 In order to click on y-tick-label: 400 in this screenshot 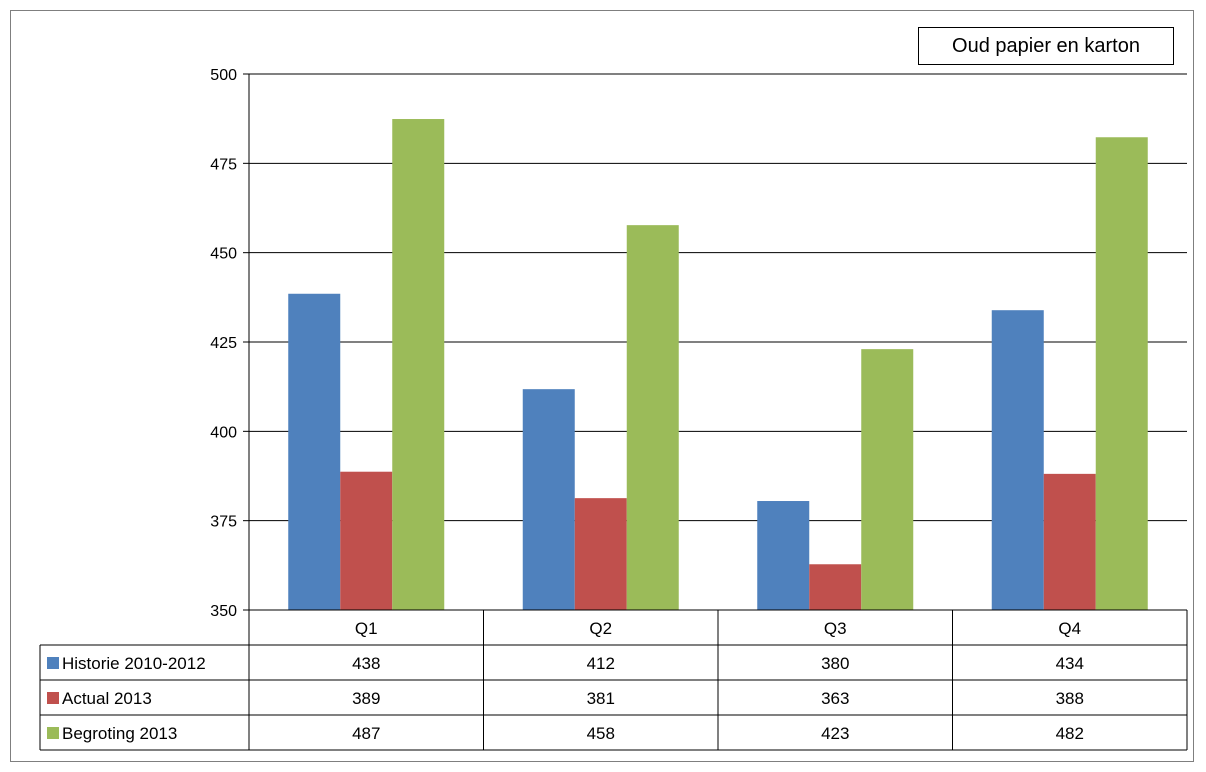, I will do `click(223, 432)`.